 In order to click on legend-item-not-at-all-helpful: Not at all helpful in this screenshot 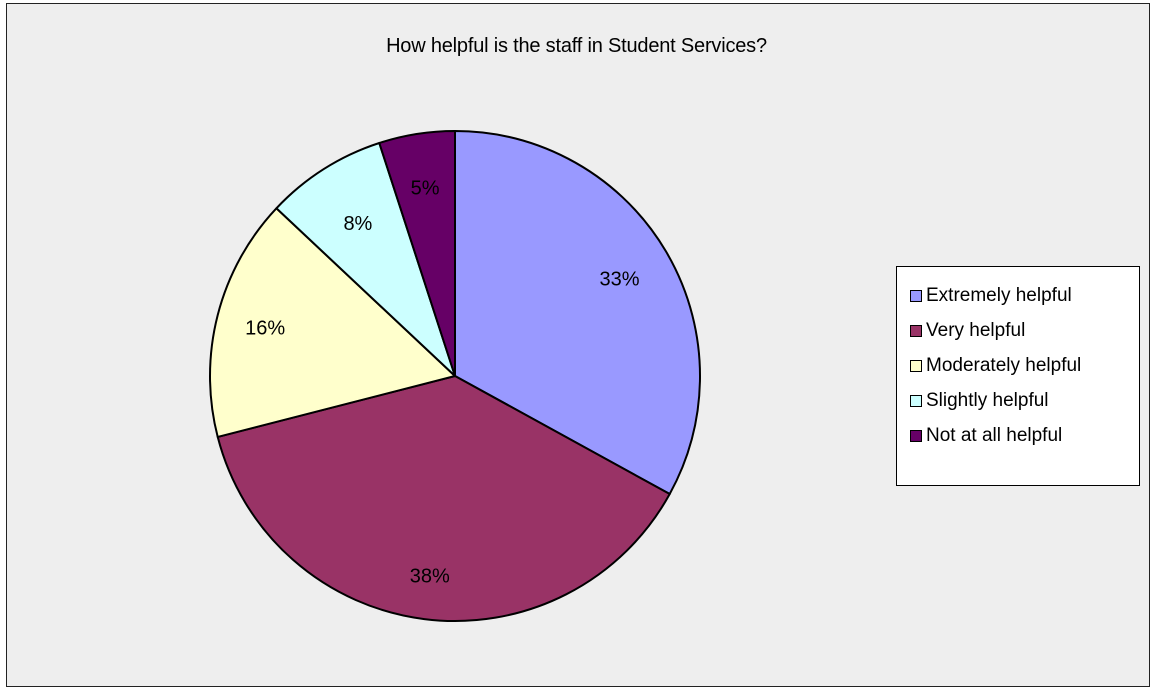, I will do `click(1024, 435)`.